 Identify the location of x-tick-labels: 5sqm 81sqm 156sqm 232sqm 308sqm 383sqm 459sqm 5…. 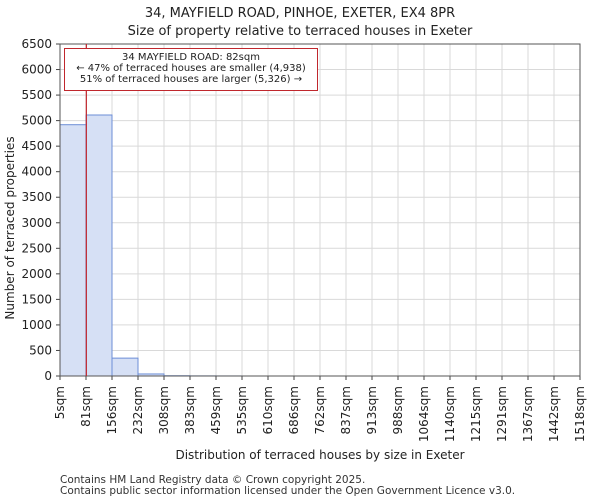
(320, 414).